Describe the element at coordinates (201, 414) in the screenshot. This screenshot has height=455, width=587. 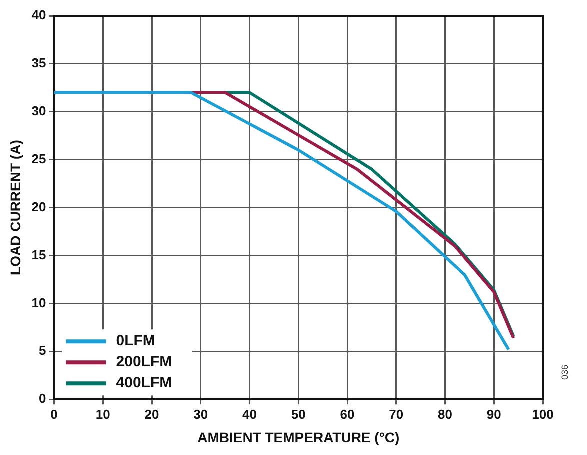
I see `x-tick-label: 30` at that location.